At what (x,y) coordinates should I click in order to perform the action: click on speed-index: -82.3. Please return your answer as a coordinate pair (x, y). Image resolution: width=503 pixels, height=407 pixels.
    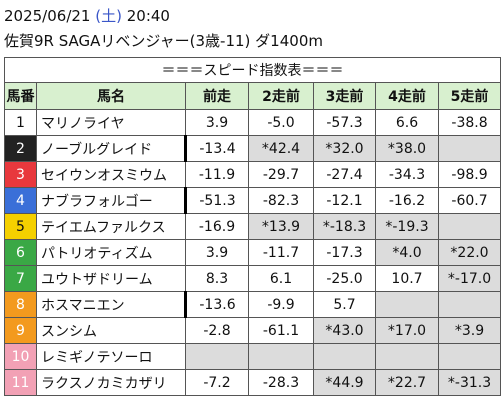
    Looking at the image, I should click on (281, 200).